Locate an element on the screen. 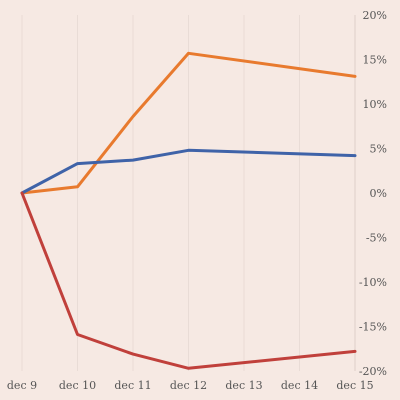 The image size is (400, 400). y-tick-label: -20% is located at coordinates (373, 371).